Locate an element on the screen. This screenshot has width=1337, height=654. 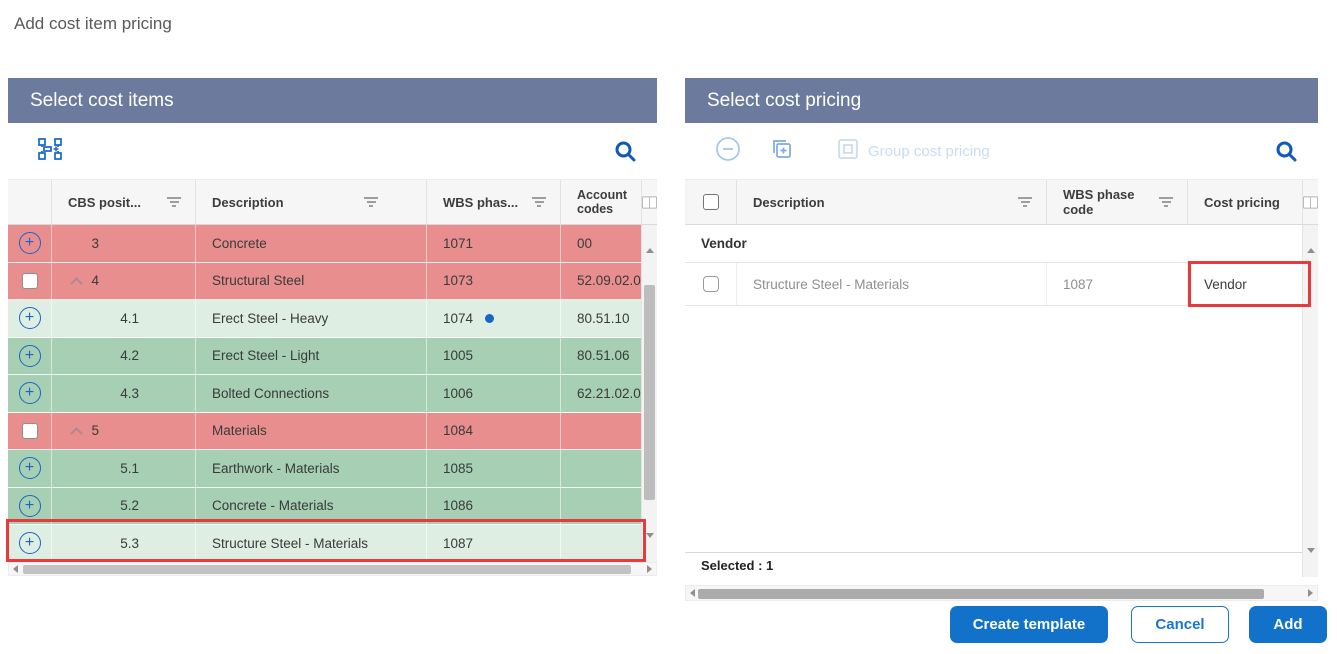
remove-circle-icon is located at coordinates (728, 151).